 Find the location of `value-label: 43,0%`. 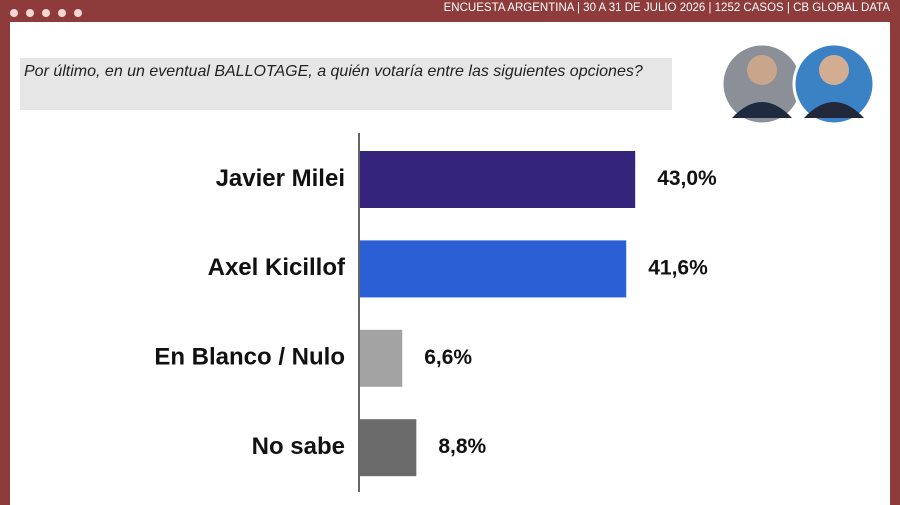

value-label: 43,0% is located at coordinates (687, 178).